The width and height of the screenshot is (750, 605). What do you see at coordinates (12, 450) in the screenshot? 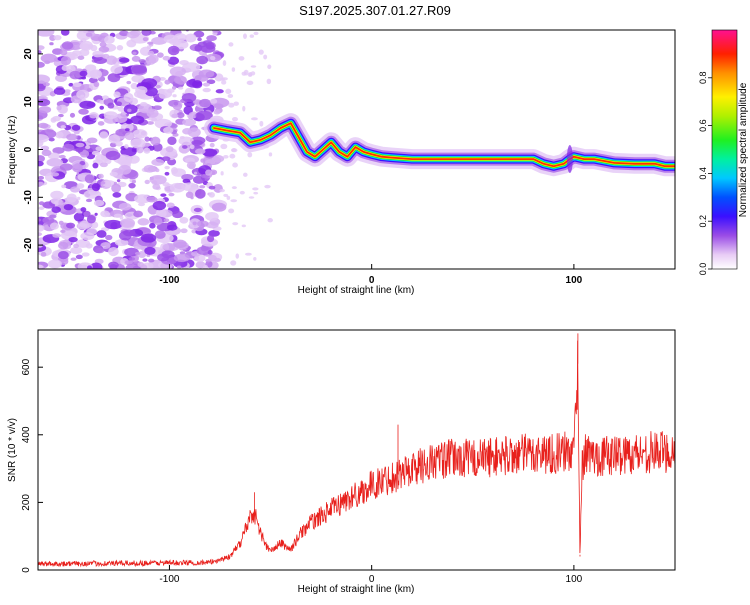
I see `snr-y-axis-label: SNR (10 * v/v)` at bounding box center [12, 450].